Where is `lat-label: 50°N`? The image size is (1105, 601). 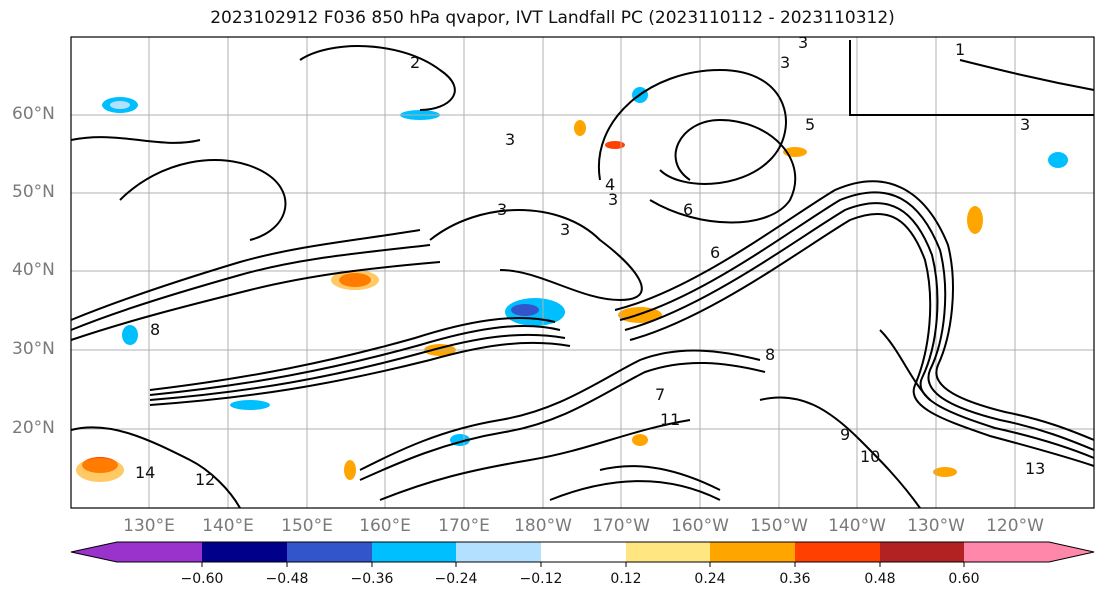
lat-label: 50°N is located at coordinates (33, 192).